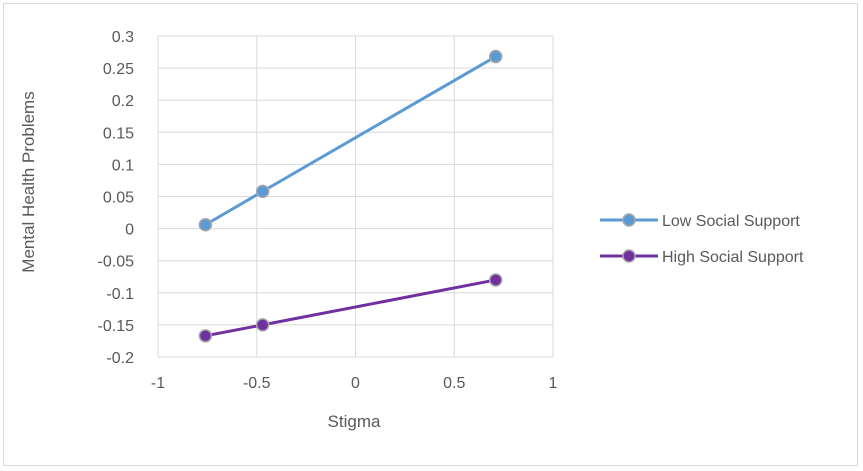 The width and height of the screenshot is (863, 471). I want to click on y-axis-title: Mental Health Problems, so click(28, 181).